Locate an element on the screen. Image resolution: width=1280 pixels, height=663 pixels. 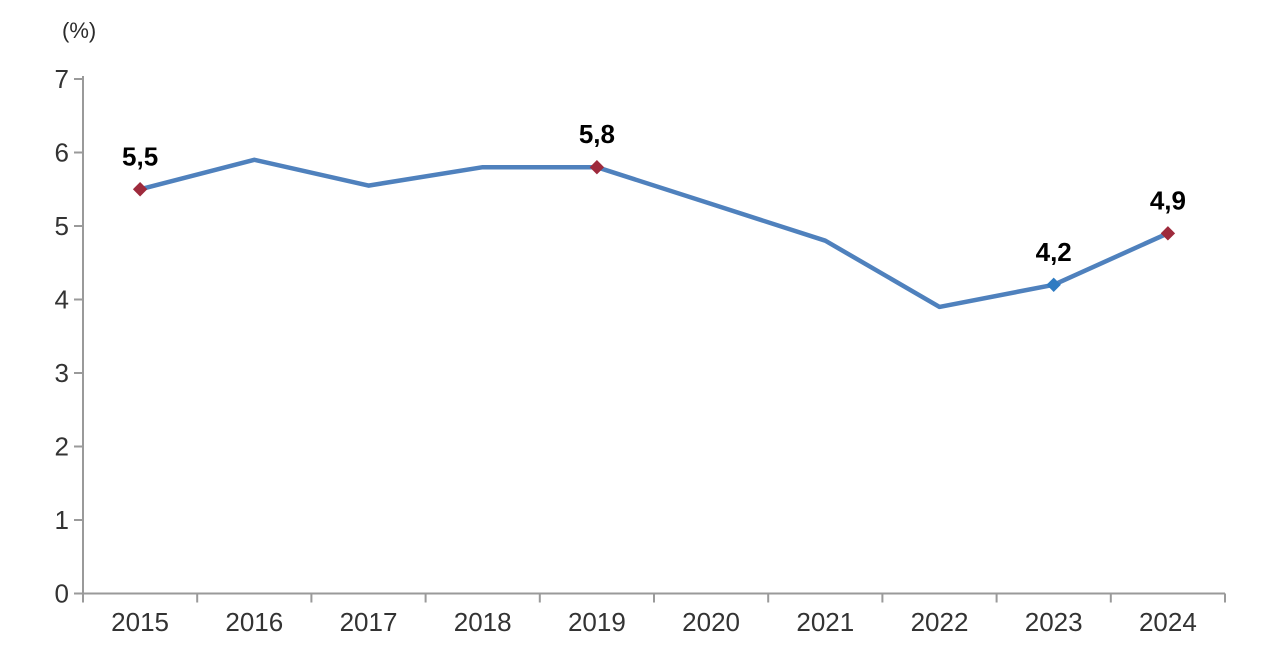
y-axis-tick-labels: 0 1 2 3 4 5 6 7 is located at coordinates (62, 336).